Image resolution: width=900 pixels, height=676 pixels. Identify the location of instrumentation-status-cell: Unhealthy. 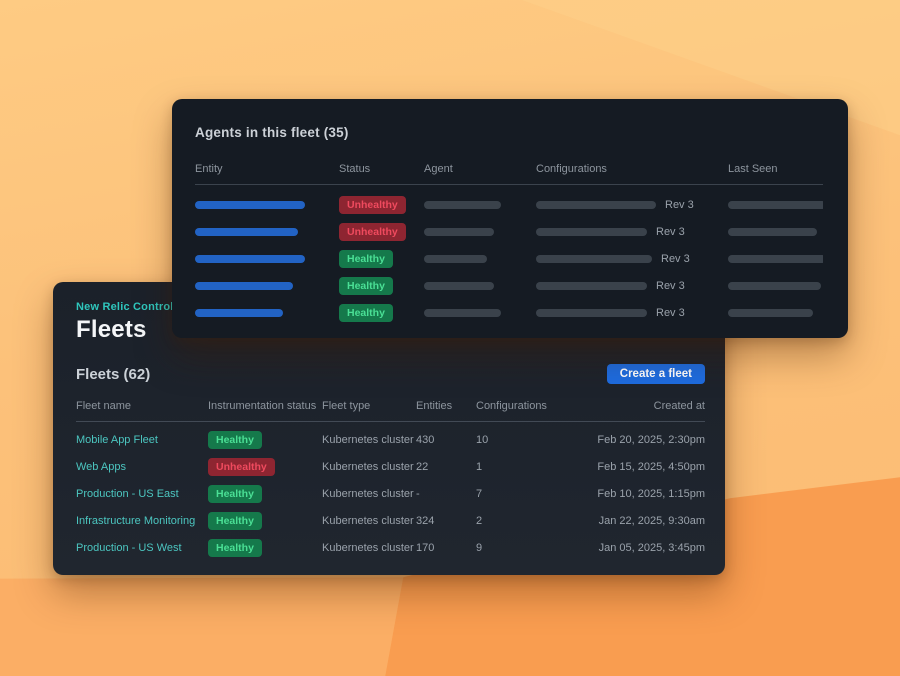
(265, 466).